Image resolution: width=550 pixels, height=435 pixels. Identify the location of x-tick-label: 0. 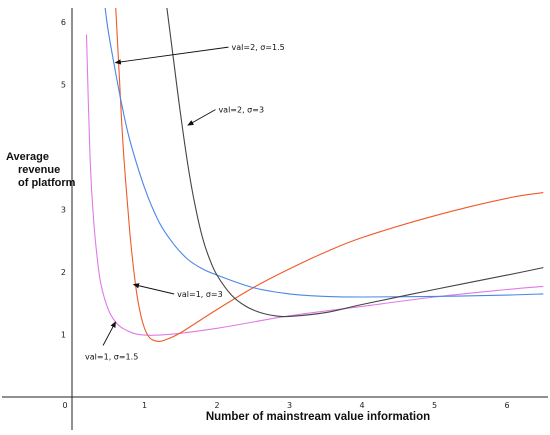
(64, 405).